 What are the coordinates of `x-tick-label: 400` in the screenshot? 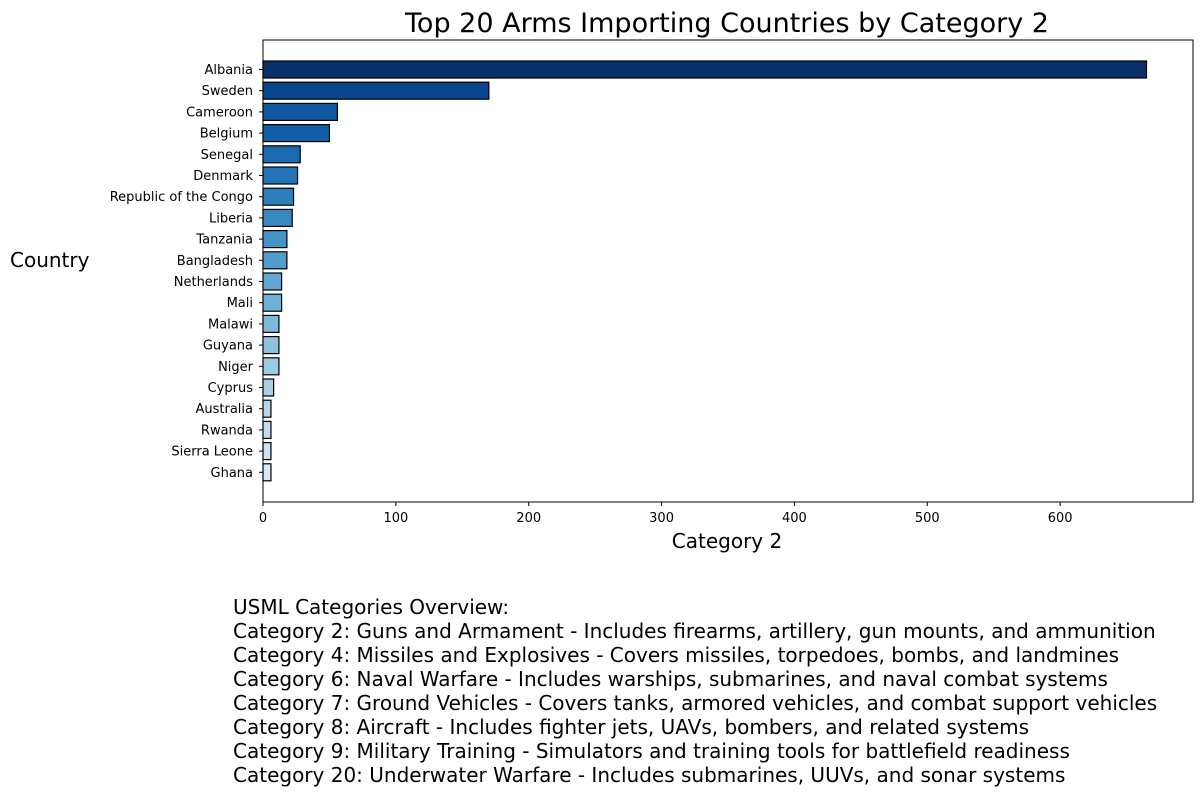 It's located at (794, 518).